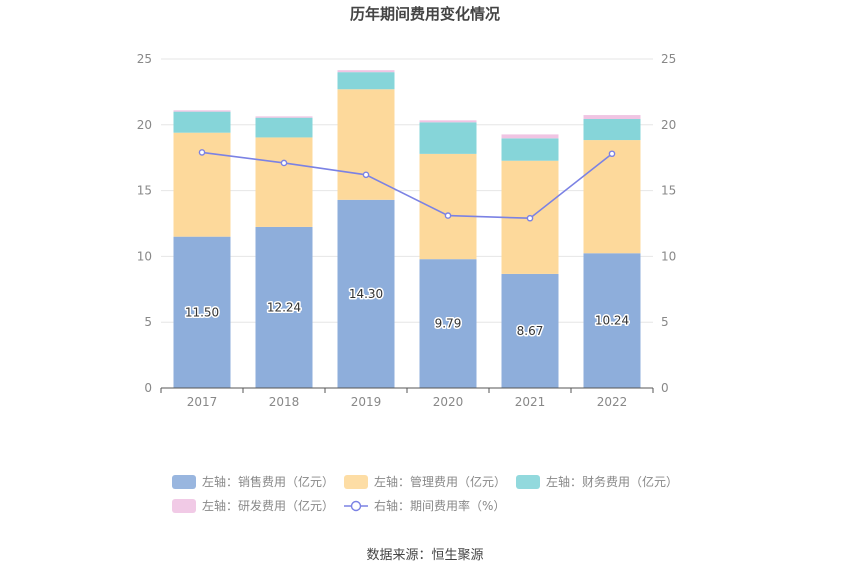 This screenshot has height=579, width=850. Describe the element at coordinates (530, 402) in the screenshot. I see `x-tick-label: 2021` at that location.